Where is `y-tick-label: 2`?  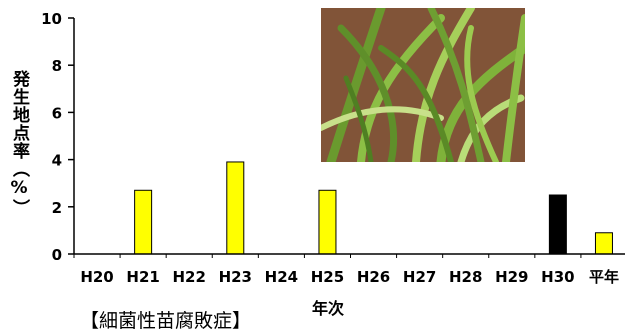 y-tick-label: 2 is located at coordinates (57, 208).